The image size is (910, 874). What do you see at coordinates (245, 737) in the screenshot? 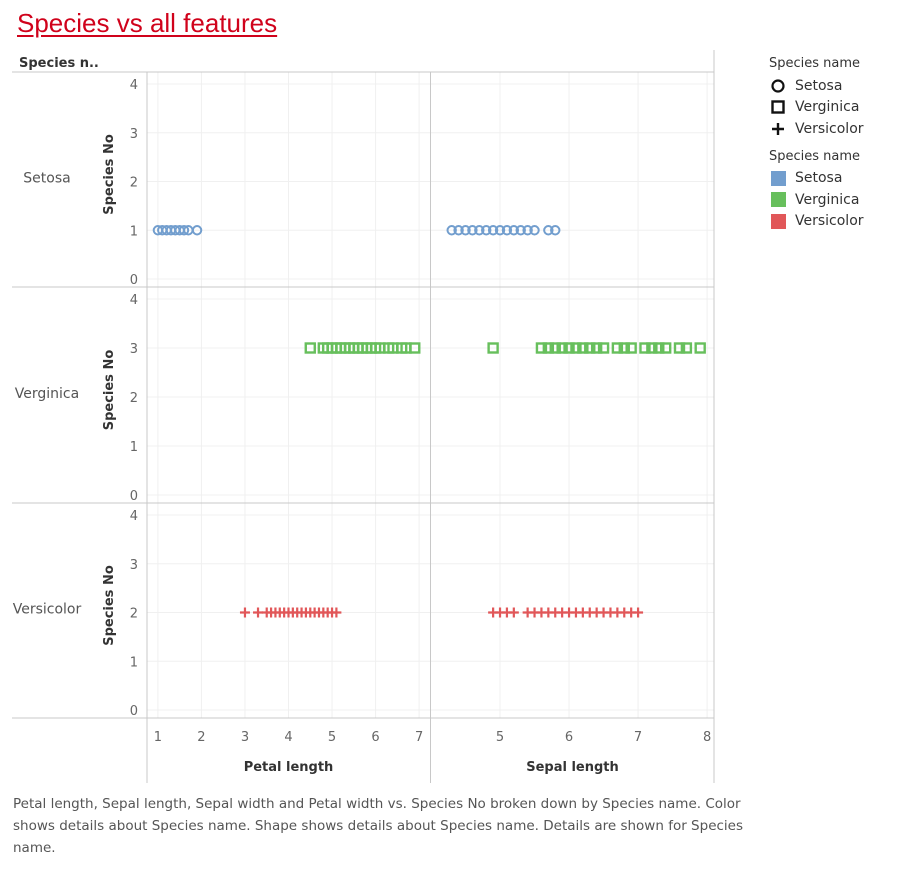
I see `x-tick-label: 3` at bounding box center [245, 737].